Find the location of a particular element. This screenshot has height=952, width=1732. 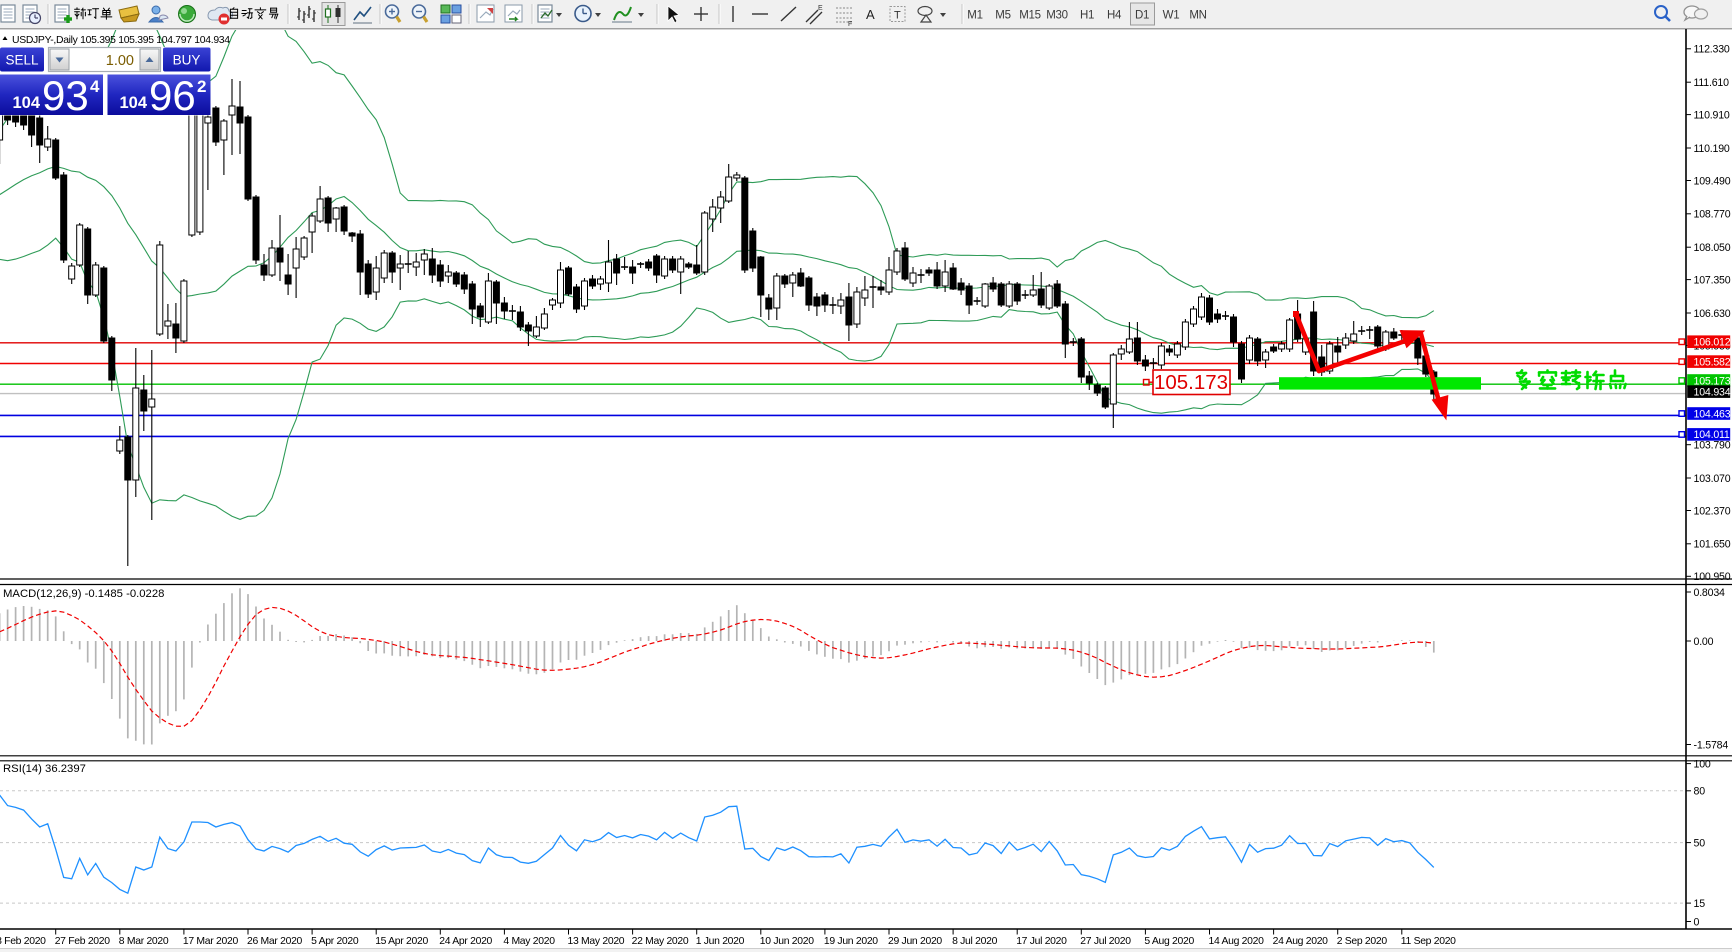

svg-text: 109.490 is located at coordinates (1712, 181).